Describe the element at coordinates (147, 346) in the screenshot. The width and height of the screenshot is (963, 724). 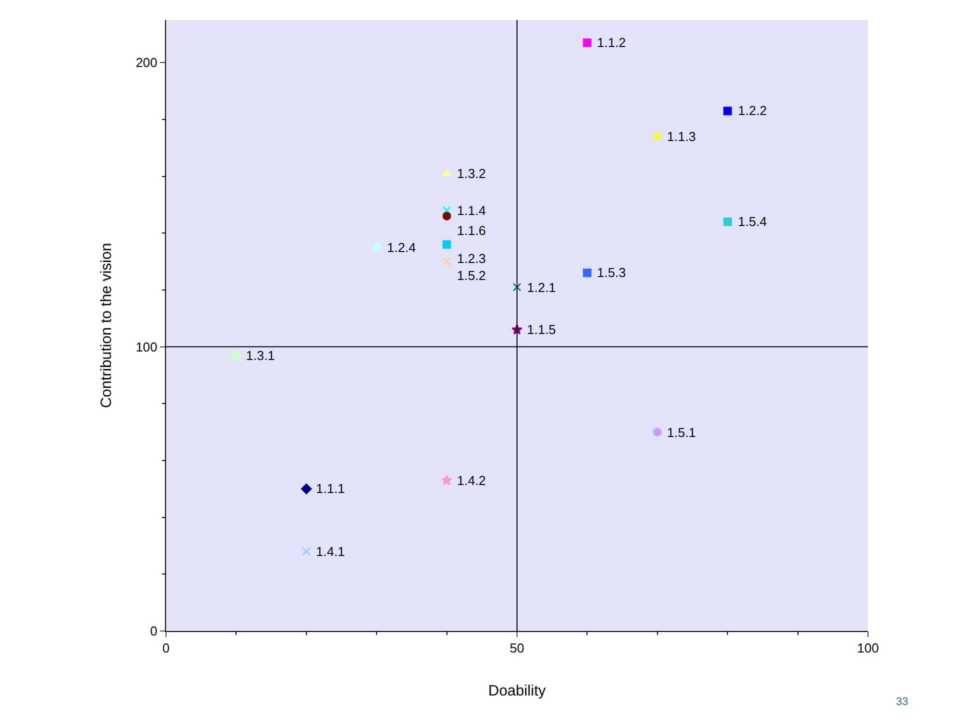
I see `y-tick-label: 100` at that location.